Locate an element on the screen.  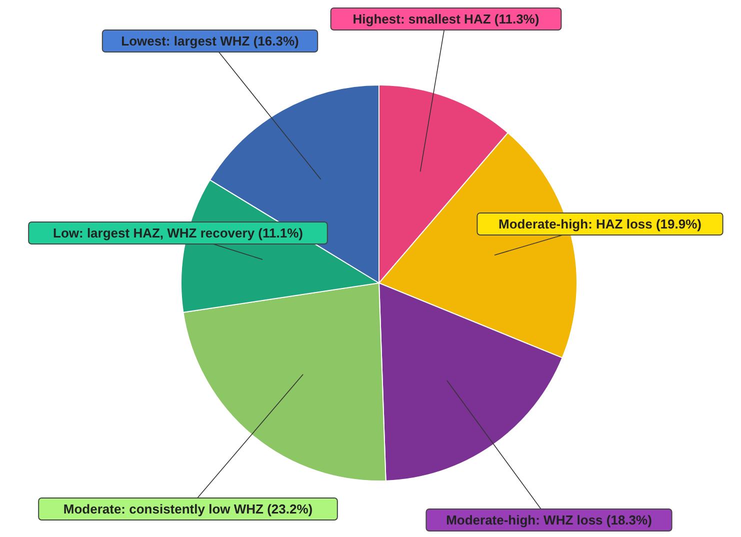
slice-label: Low: largest HAZ, WHZ recovery (11.1%) is located at coordinates (178, 233).